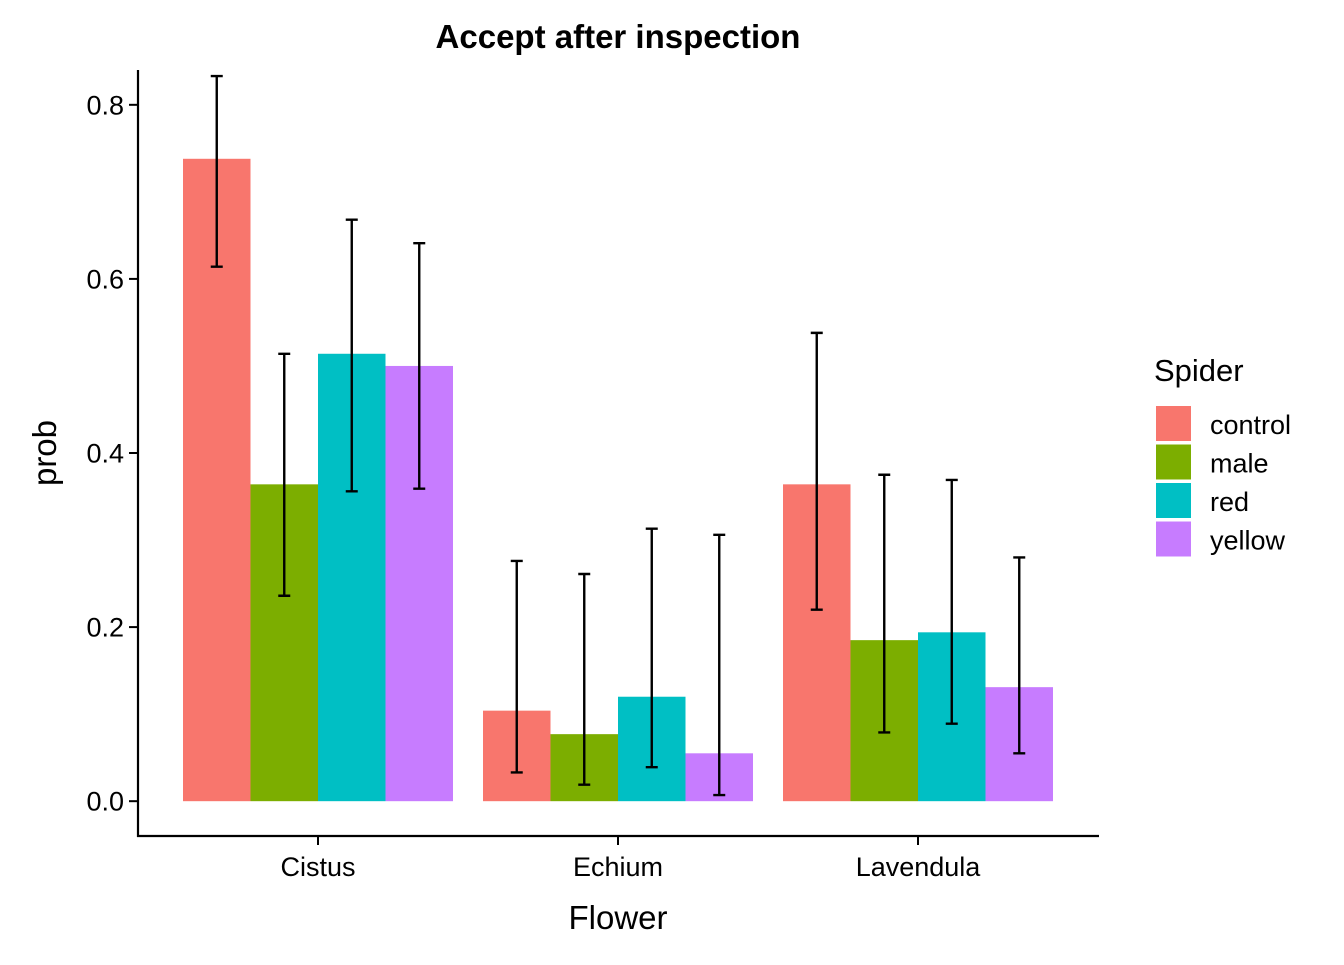  I want to click on legend-key-yellow, so click(1173, 539).